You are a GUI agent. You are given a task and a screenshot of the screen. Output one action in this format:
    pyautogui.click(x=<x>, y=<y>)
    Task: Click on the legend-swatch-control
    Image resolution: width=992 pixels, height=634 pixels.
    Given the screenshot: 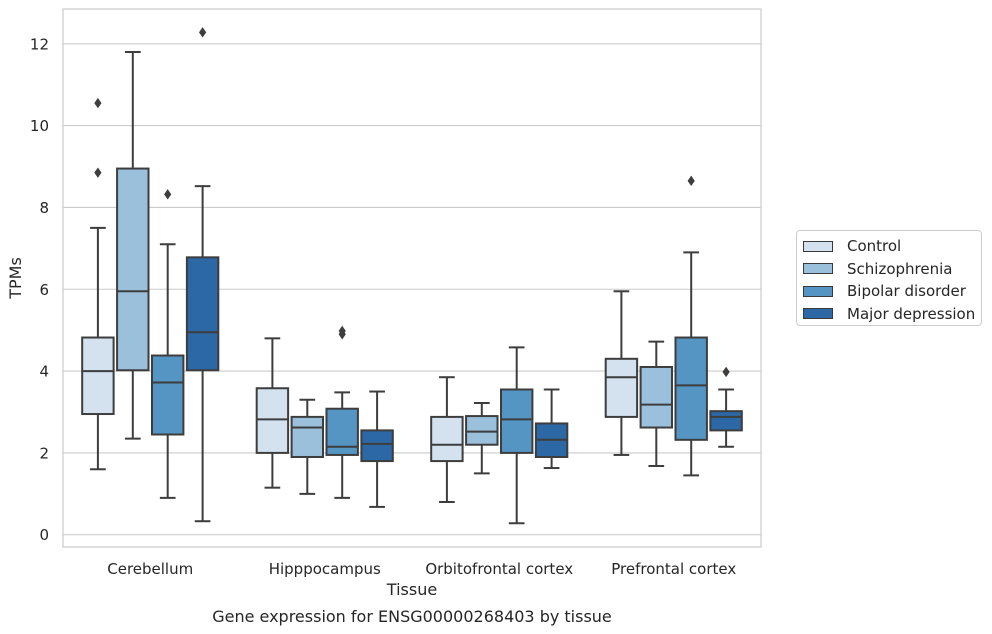 What is the action you would take?
    pyautogui.click(x=818, y=246)
    